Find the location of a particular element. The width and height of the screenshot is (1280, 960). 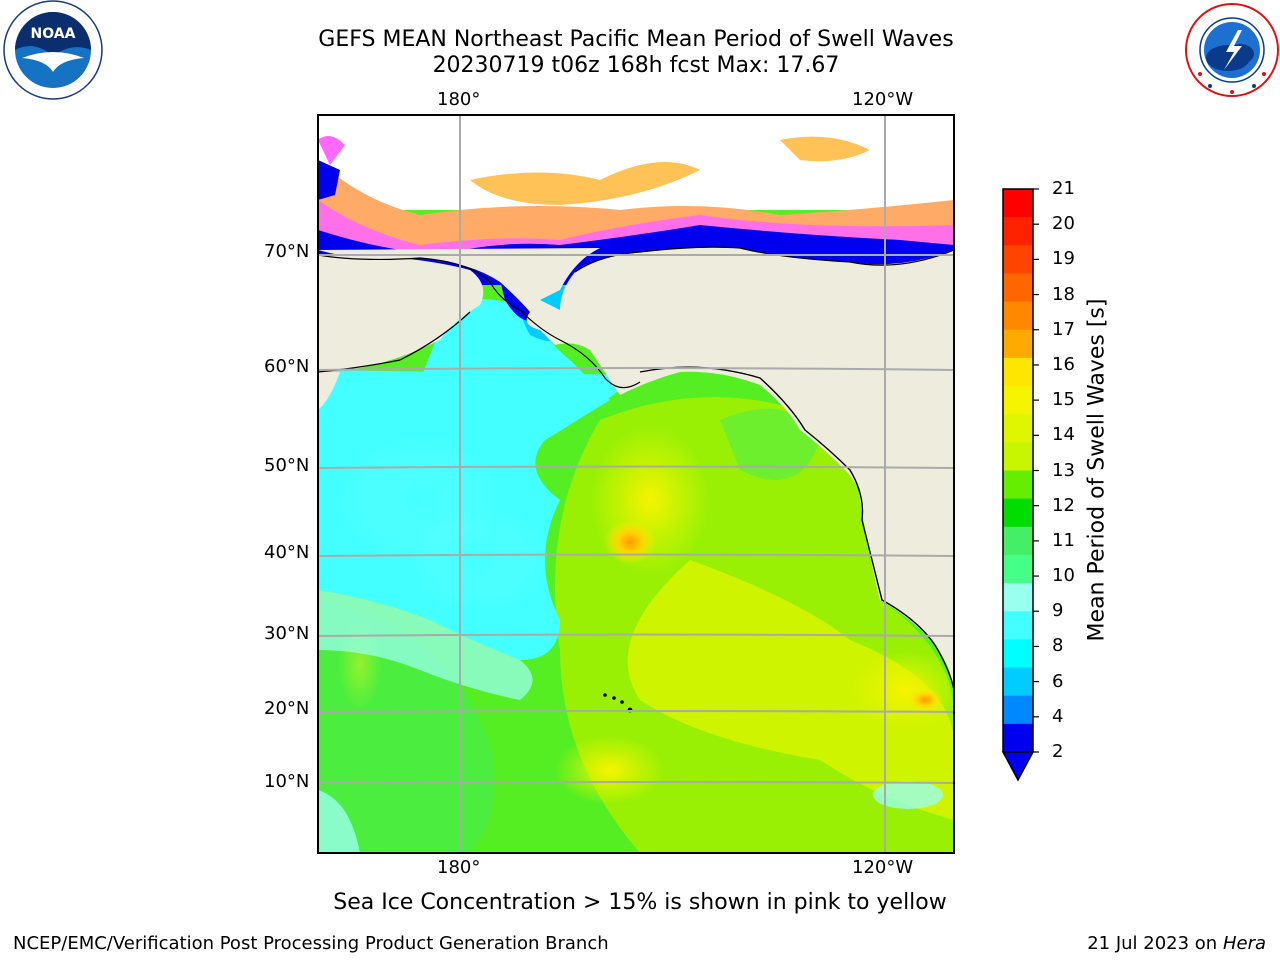

lat-label-20n: 20°N is located at coordinates (287, 708).